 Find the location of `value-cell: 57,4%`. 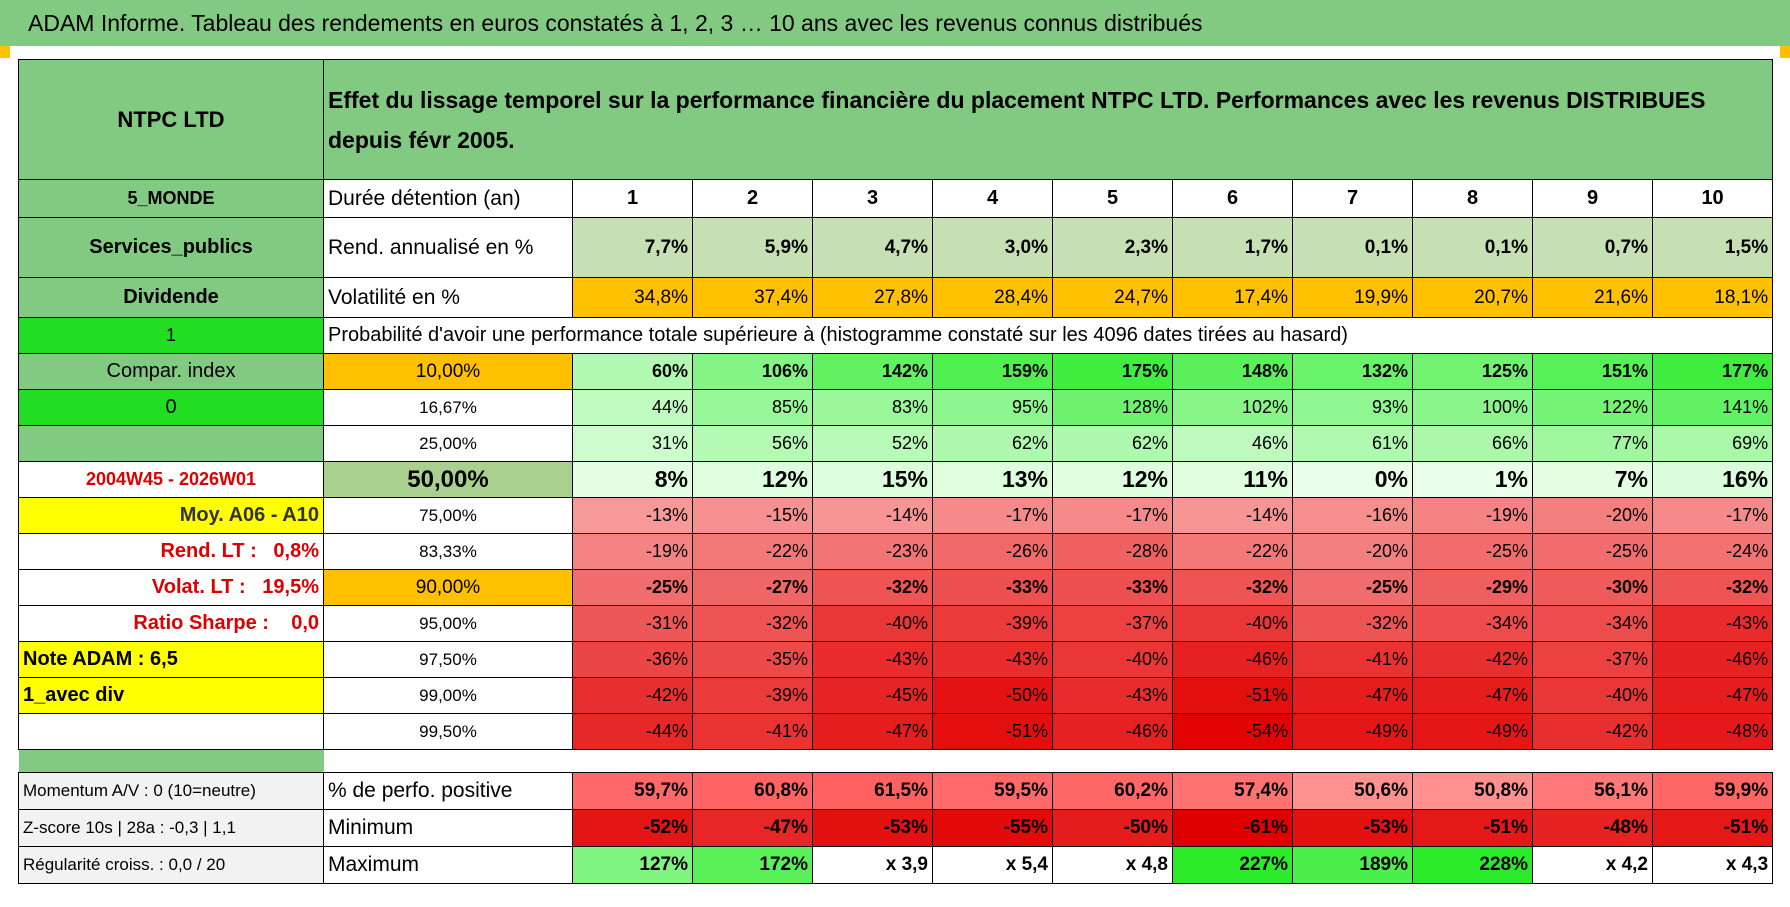

value-cell: 57,4% is located at coordinates (1232, 791).